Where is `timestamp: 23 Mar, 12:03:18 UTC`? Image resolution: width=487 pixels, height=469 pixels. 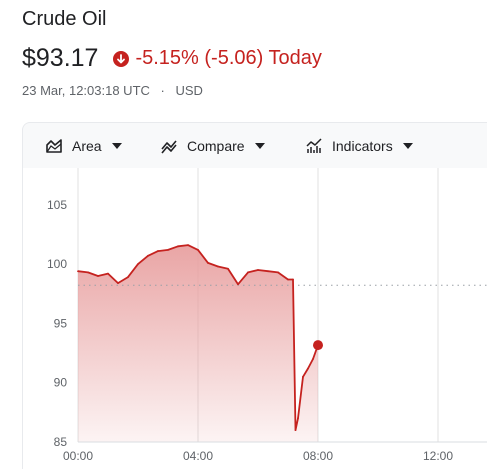 timestamp: 23 Mar, 12:03:18 UTC is located at coordinates (86, 90).